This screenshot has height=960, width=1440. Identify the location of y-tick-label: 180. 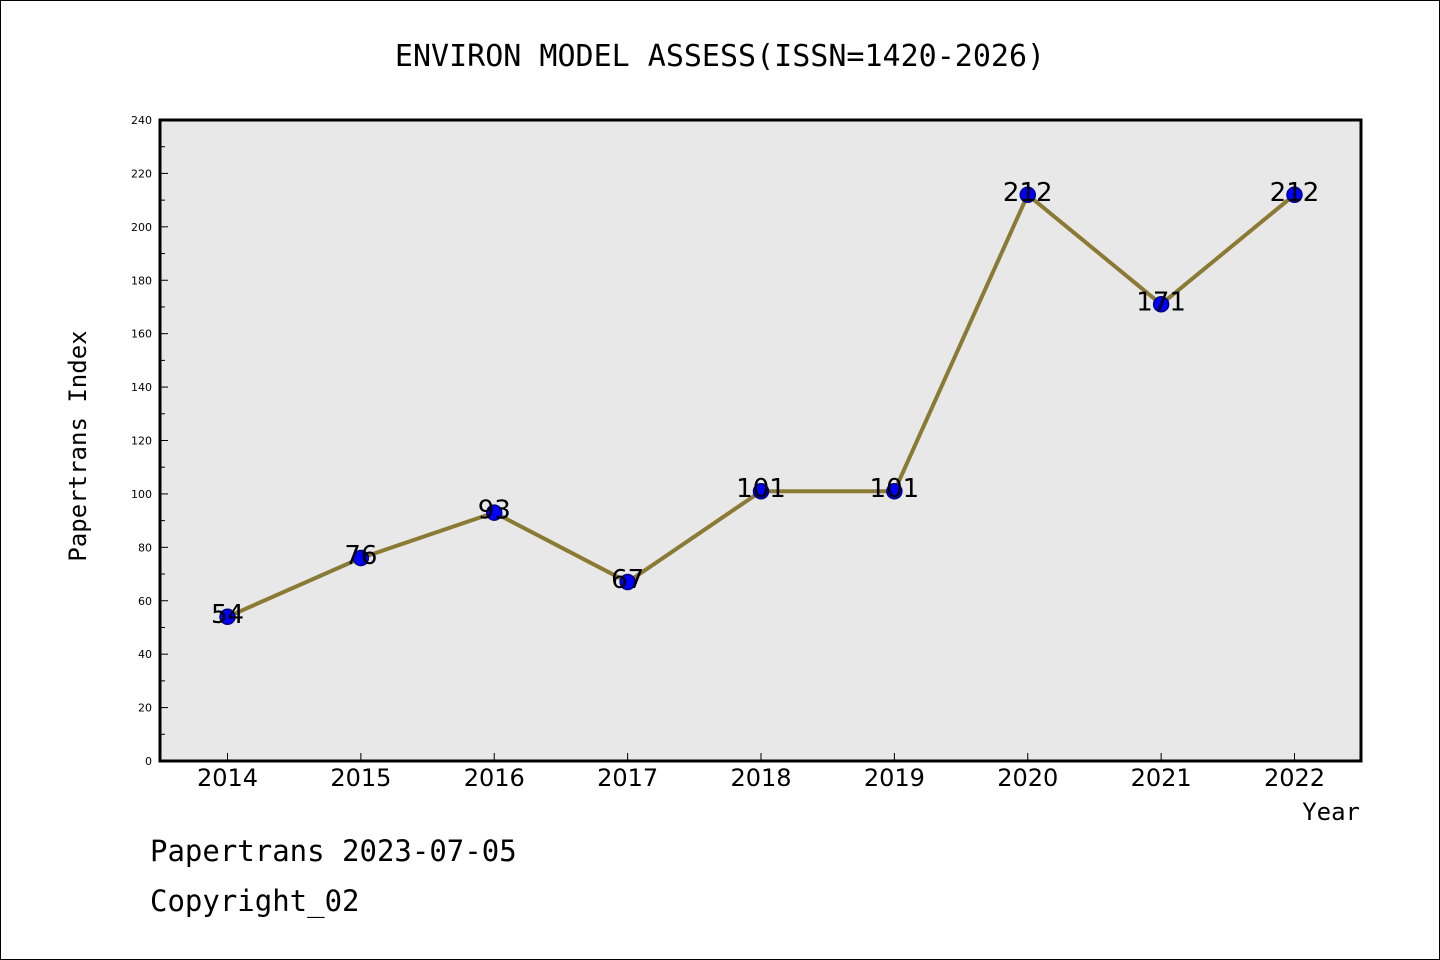
(141, 280).